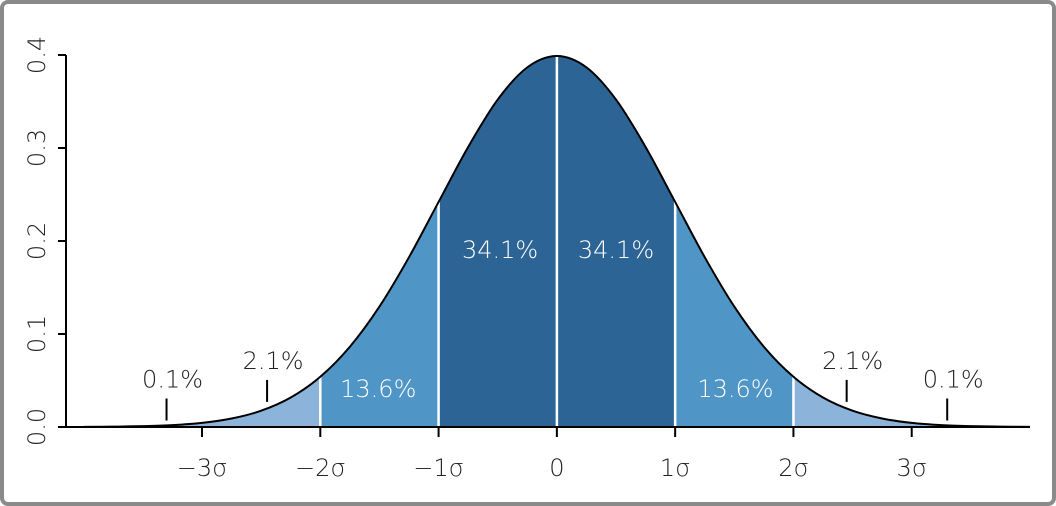 This screenshot has width=1056, height=506. I want to click on y-tick-label: 0.1, so click(37, 334).